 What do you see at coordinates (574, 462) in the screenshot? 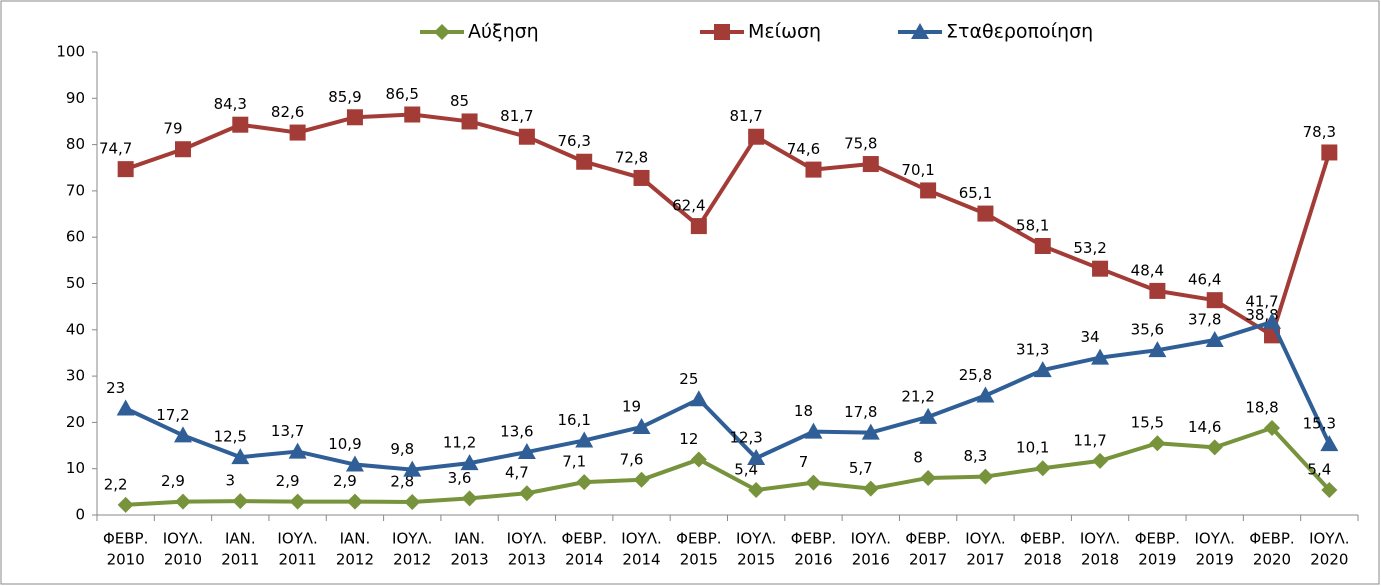
I see `data-label: 7,1` at bounding box center [574, 462].